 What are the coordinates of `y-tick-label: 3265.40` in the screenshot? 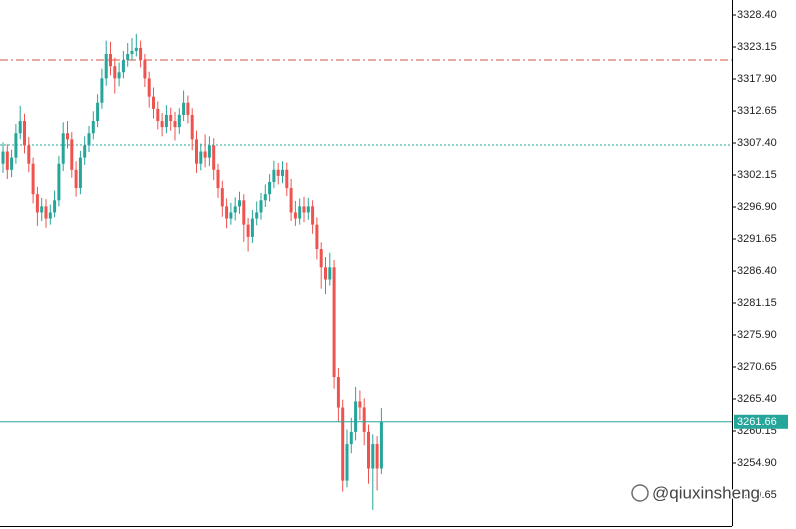 It's located at (757, 399).